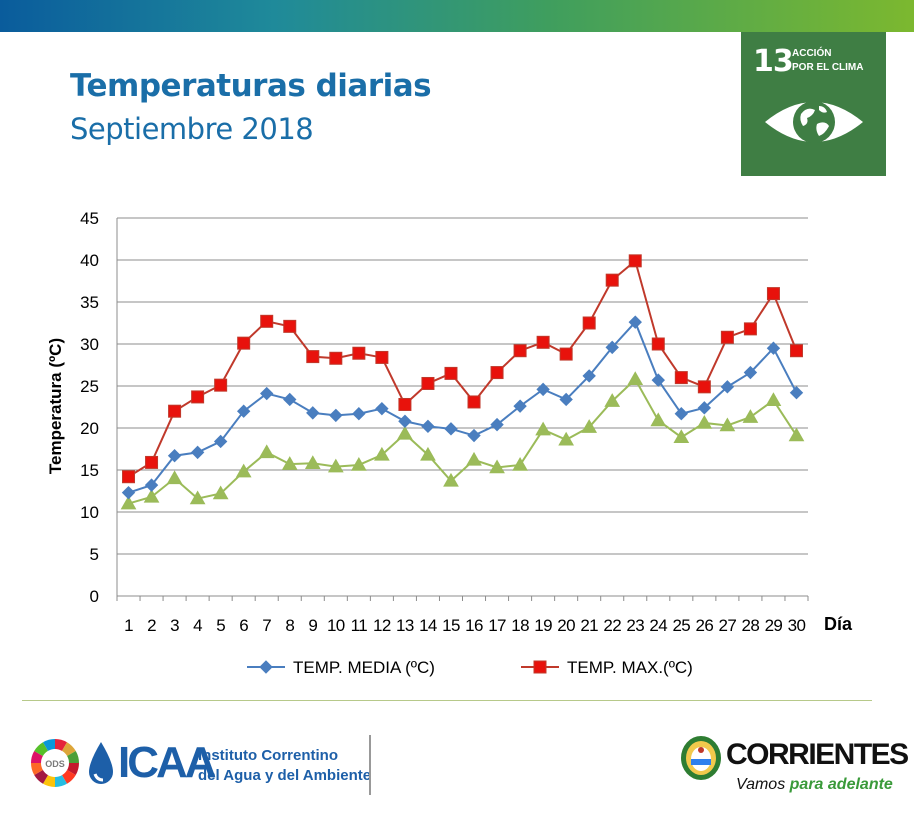 The image size is (914, 824). What do you see at coordinates (817, 754) in the screenshot?
I see `corrientes-wordmark: CORRIENTES` at bounding box center [817, 754].